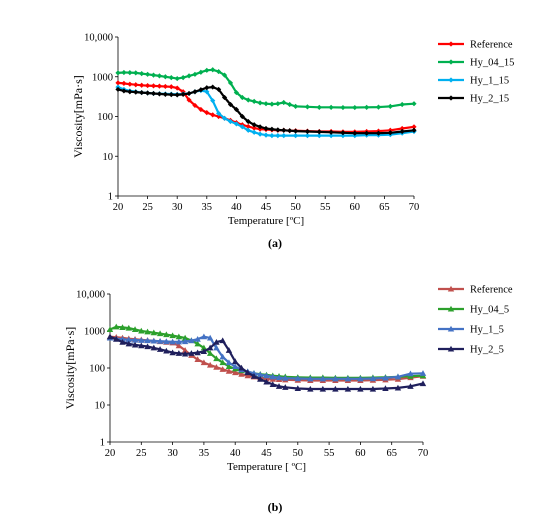  Describe the element at coordinates (147, 207) in the screenshot. I see `x-tick-label: 25` at that location.